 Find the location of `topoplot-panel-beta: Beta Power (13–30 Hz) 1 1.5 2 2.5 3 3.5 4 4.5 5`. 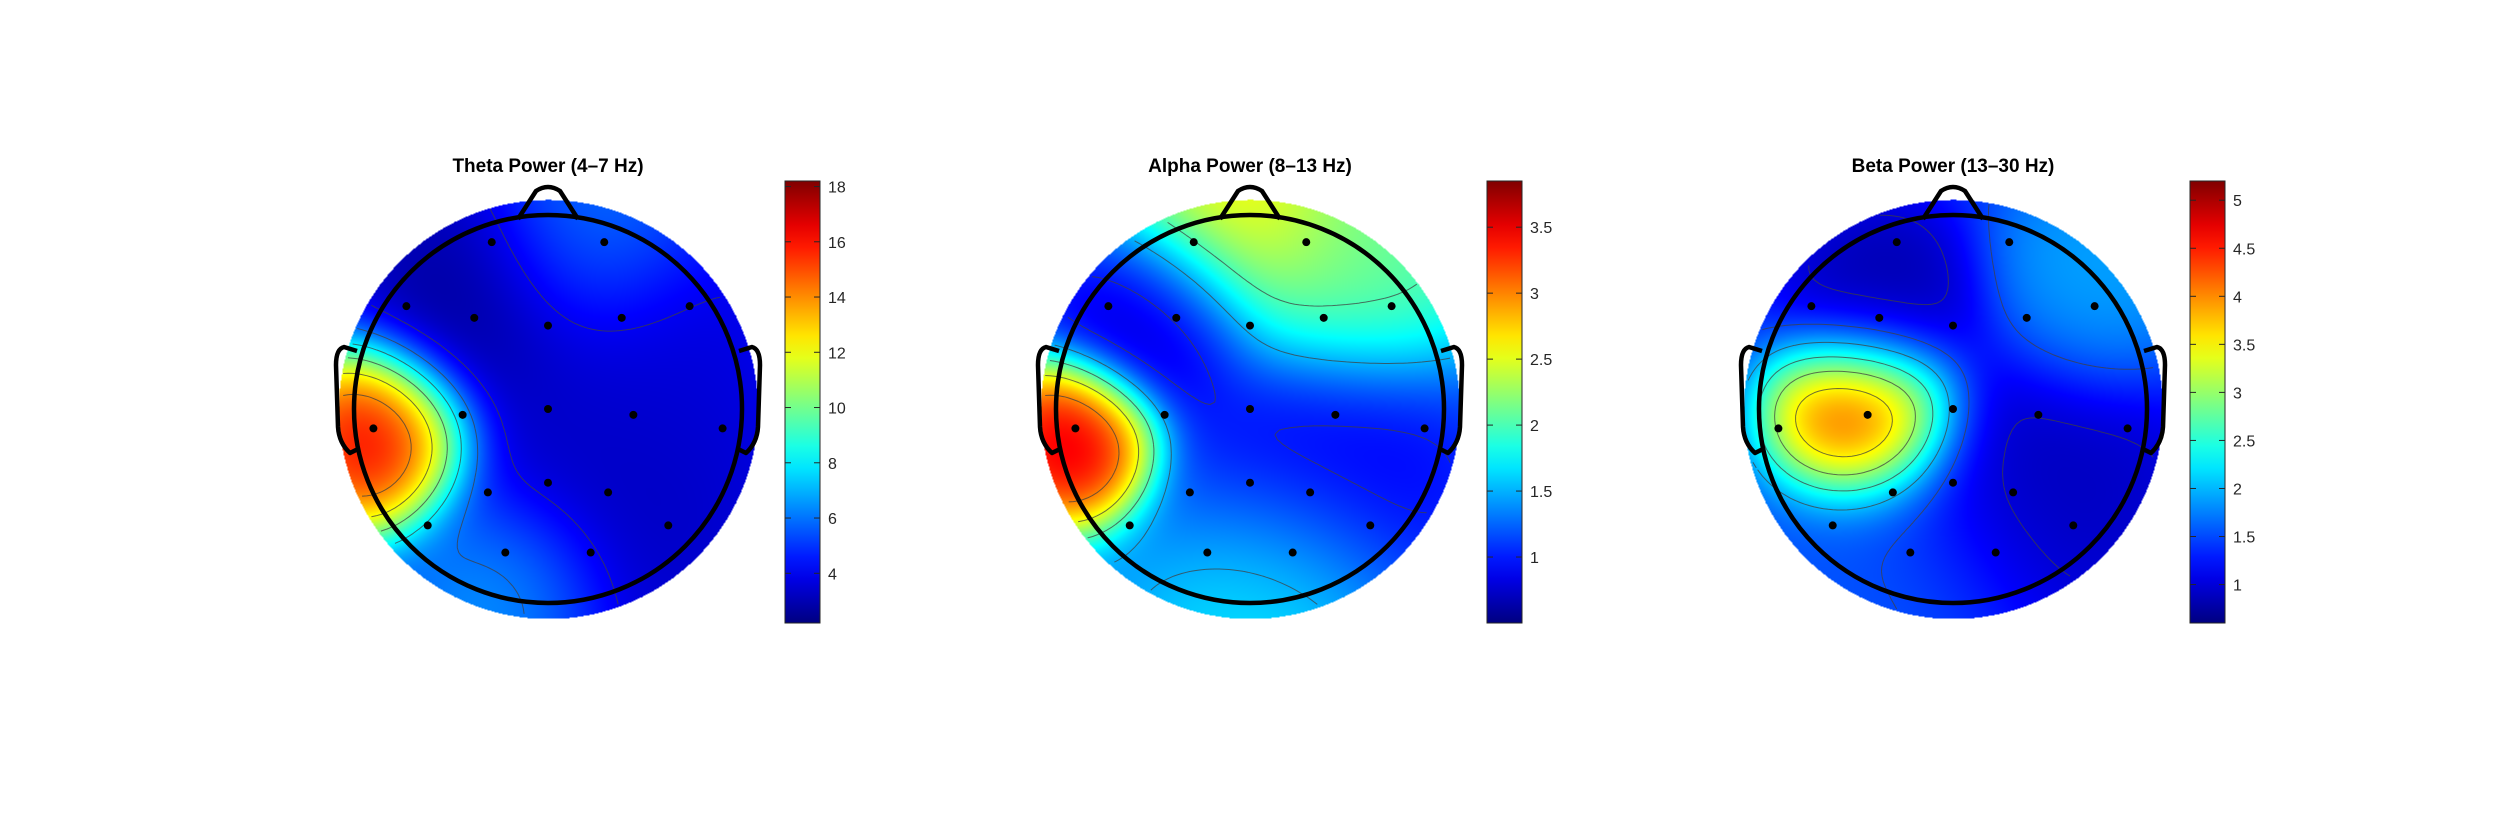

topoplot-panel-beta: Beta Power (13–30 Hz) 1 1.5 2 2.5 3 3.5 4 4.5 5 is located at coordinates (1996, 390).